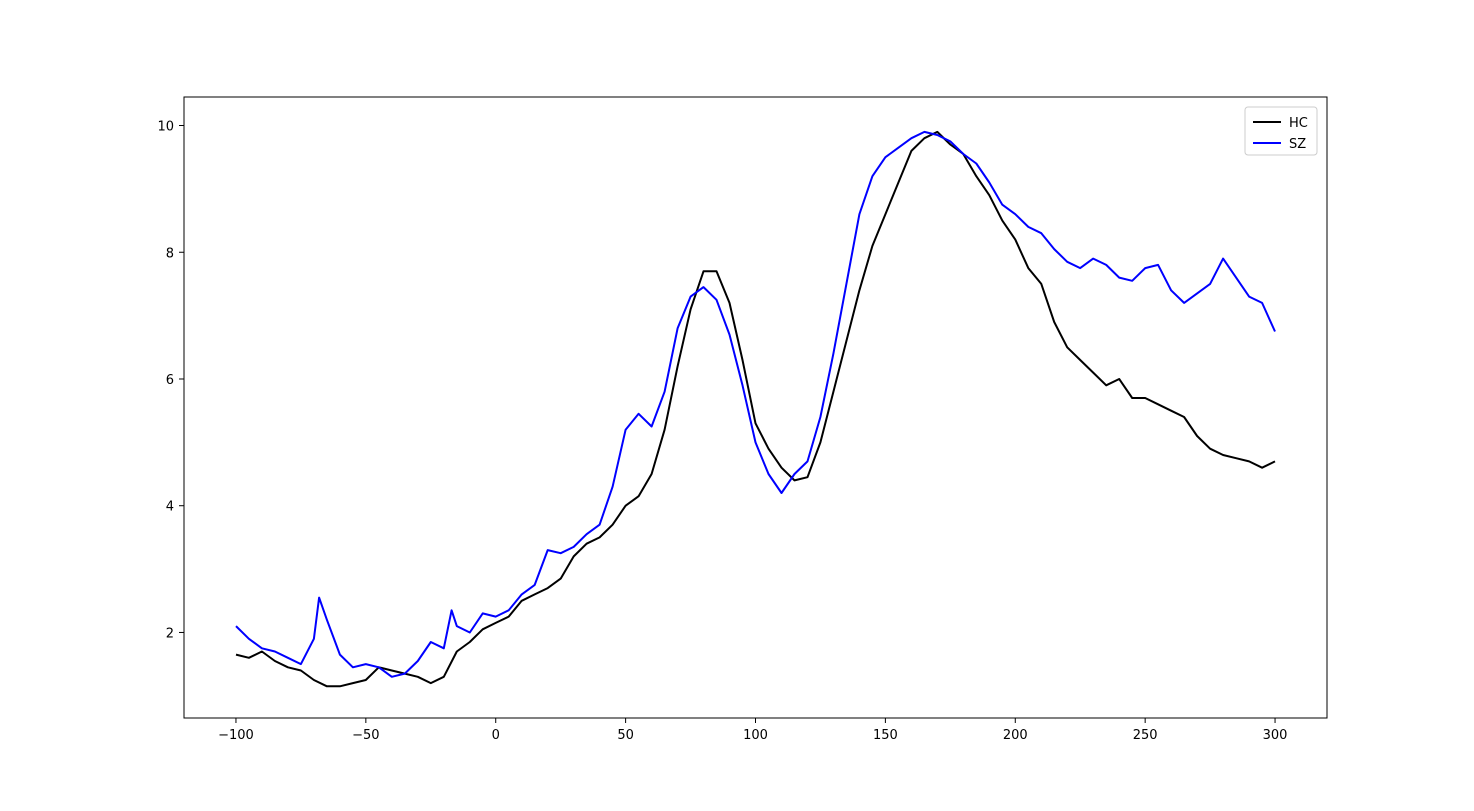 The height and width of the screenshot is (811, 1474). I want to click on y-axis: 2 4 6 8 10, so click(170, 380).